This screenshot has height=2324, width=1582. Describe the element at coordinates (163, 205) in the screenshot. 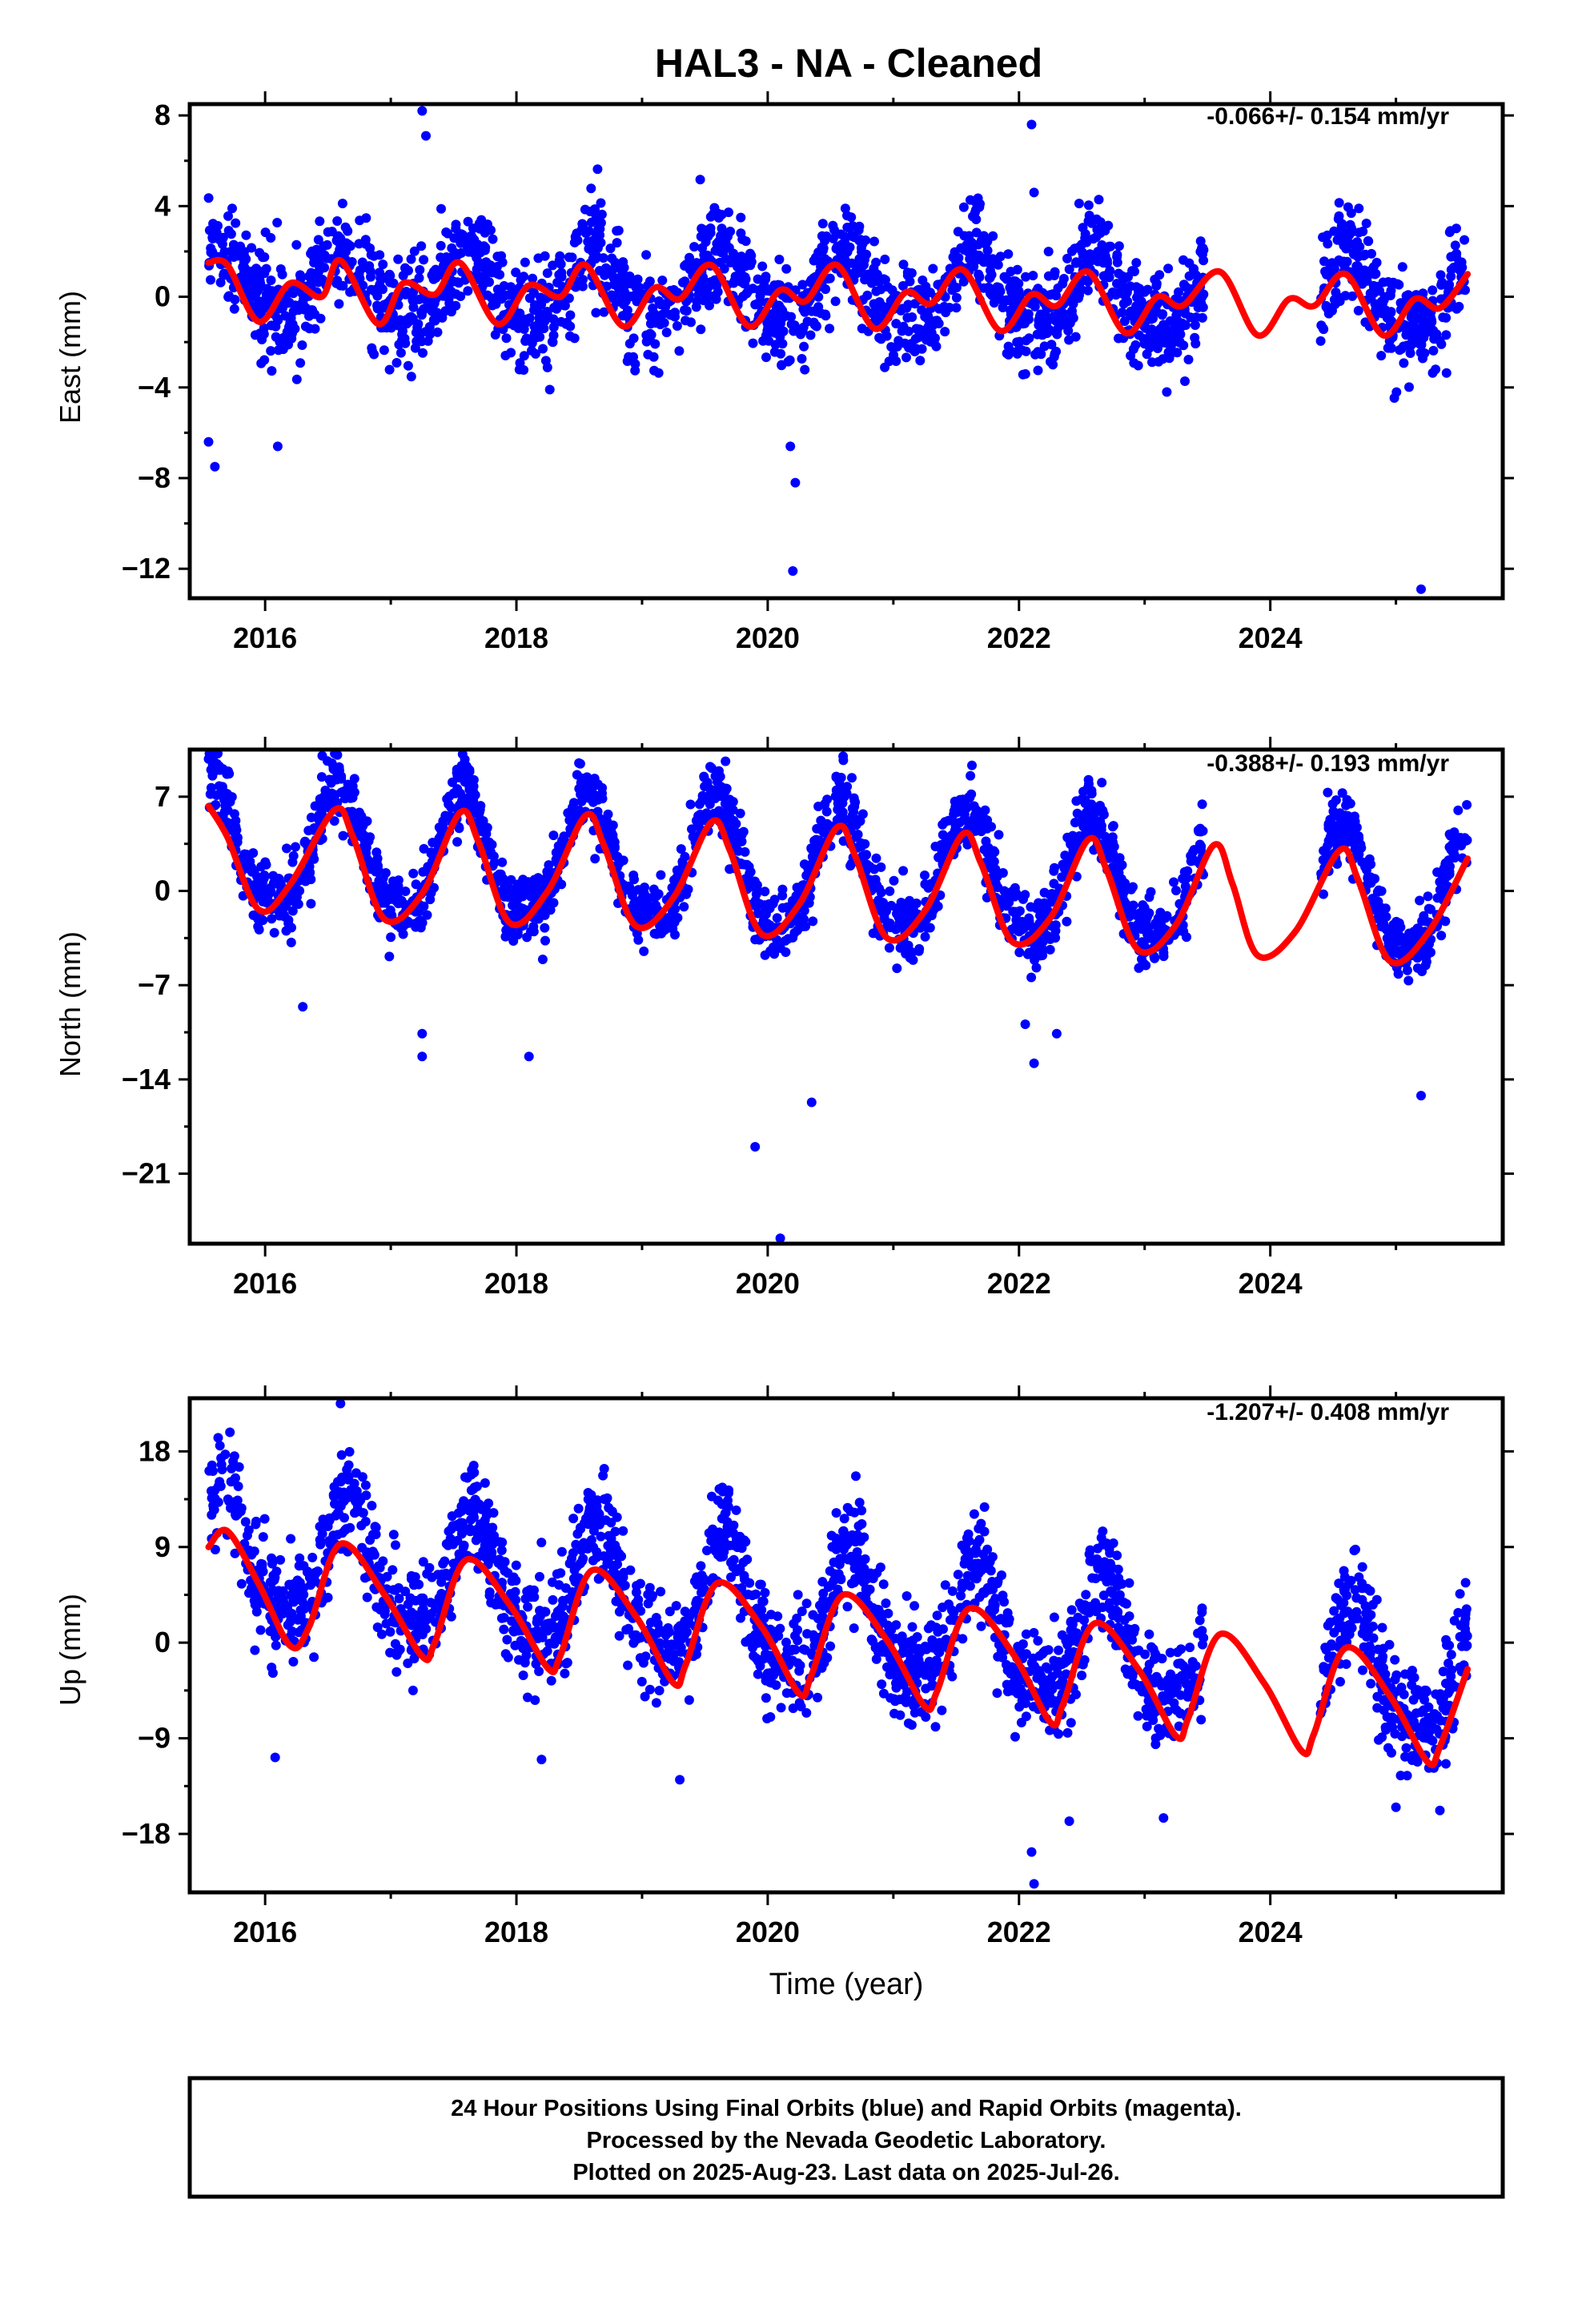

I see `y-tick-label: 4` at that location.